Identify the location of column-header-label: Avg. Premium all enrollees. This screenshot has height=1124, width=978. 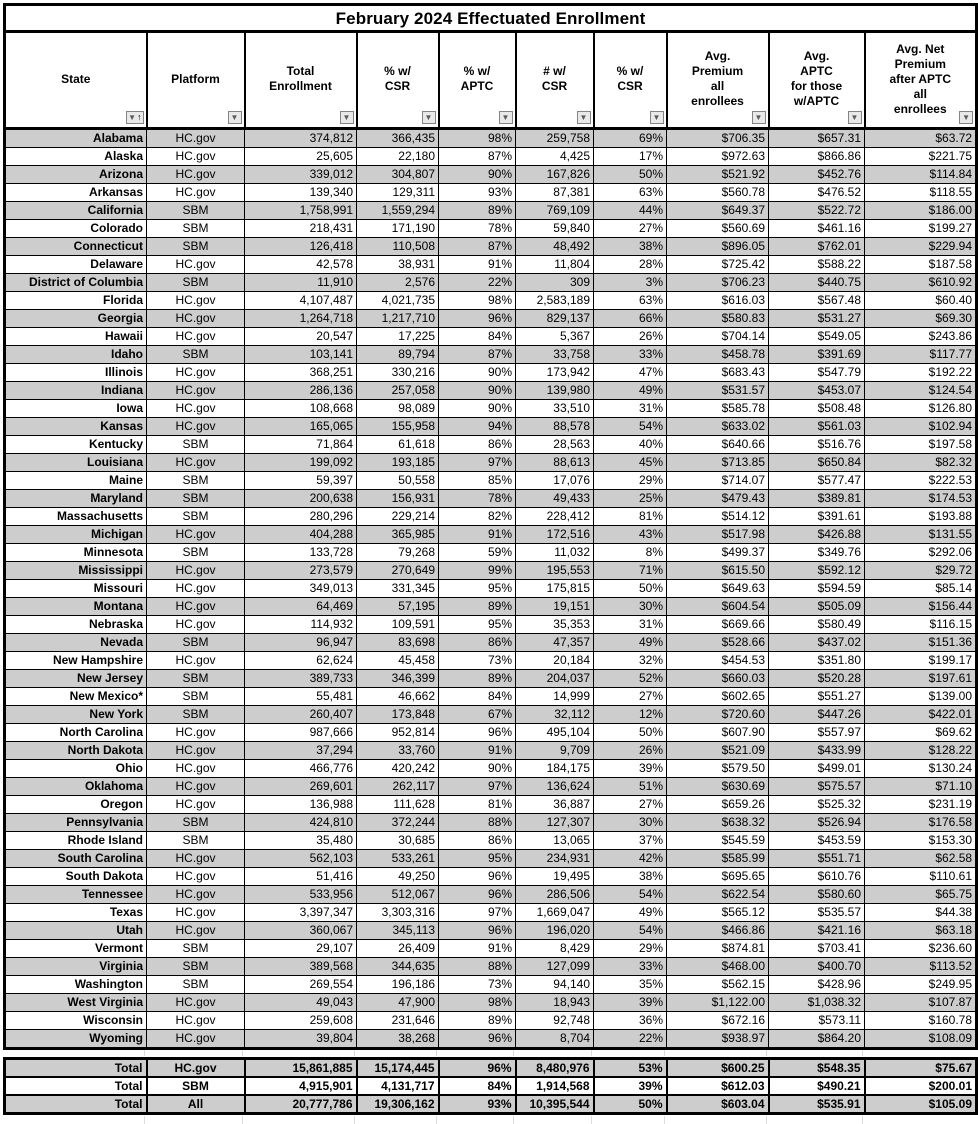
(717, 78).